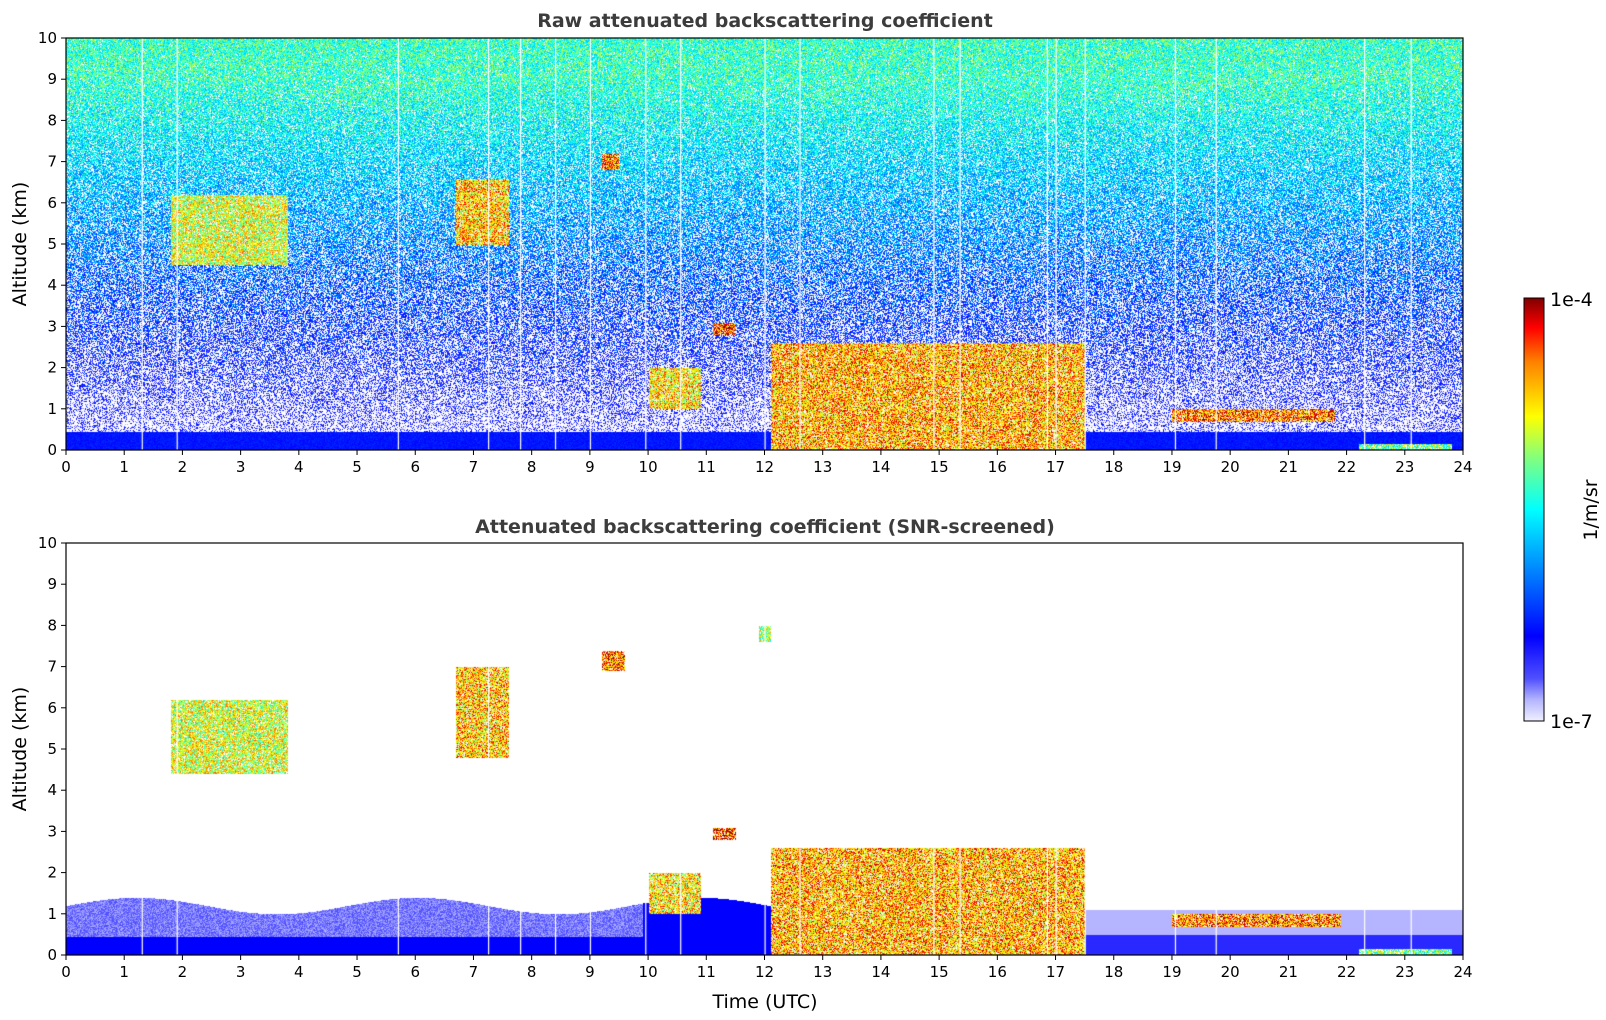 The width and height of the screenshot is (1606, 1020). What do you see at coordinates (1571, 300) in the screenshot?
I see `colorbar-max-label: 1e-4` at bounding box center [1571, 300].